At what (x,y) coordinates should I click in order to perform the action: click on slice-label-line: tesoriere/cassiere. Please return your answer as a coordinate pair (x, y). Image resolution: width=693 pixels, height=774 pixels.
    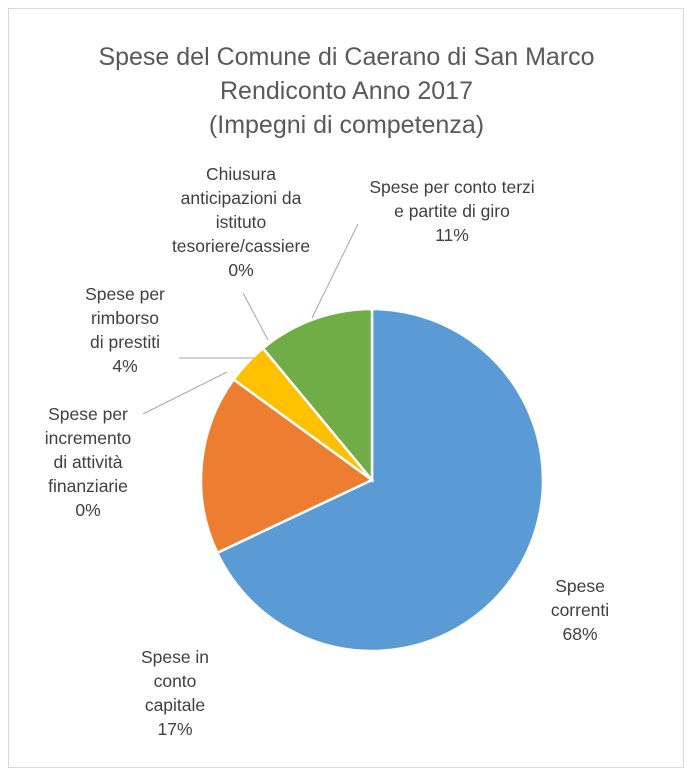
    Looking at the image, I should click on (241, 246).